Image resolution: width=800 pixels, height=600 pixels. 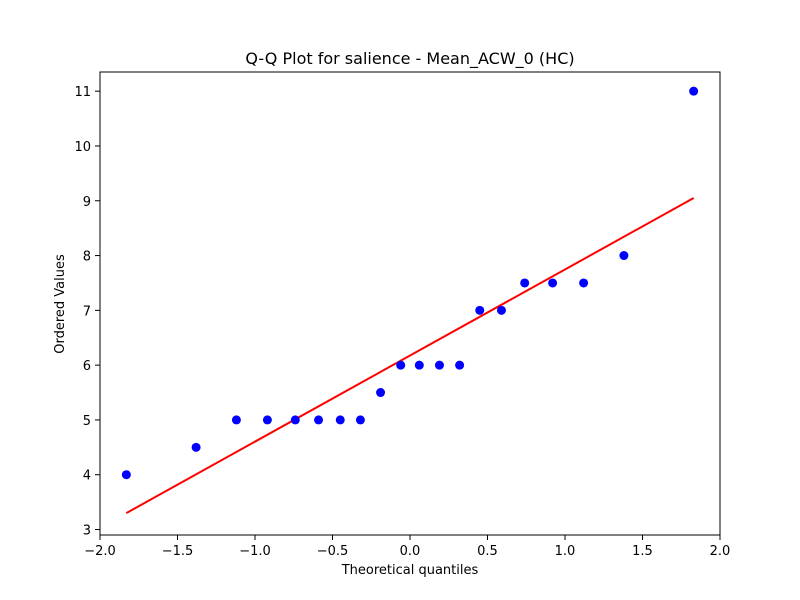 What do you see at coordinates (409, 59) in the screenshot?
I see `chart-title: Q-Q Plot for salience - Mean_ACW_0 (HC)` at bounding box center [409, 59].